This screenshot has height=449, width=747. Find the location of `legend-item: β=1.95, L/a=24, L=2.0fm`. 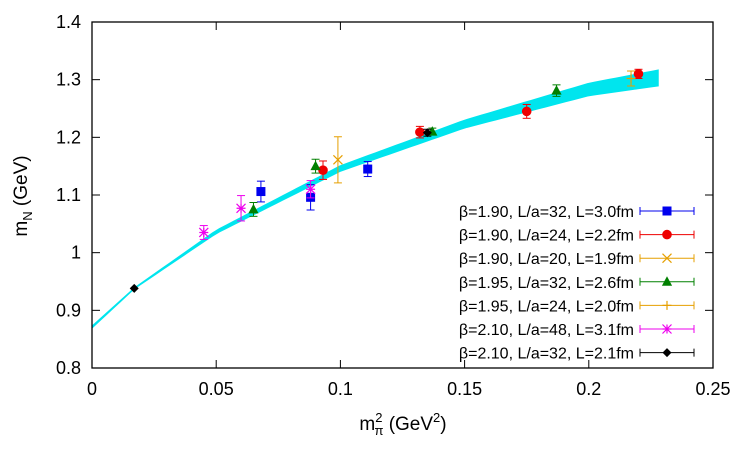

legend-item: β=1.95, L/a=24, L=2.0fm is located at coordinates (577, 306).